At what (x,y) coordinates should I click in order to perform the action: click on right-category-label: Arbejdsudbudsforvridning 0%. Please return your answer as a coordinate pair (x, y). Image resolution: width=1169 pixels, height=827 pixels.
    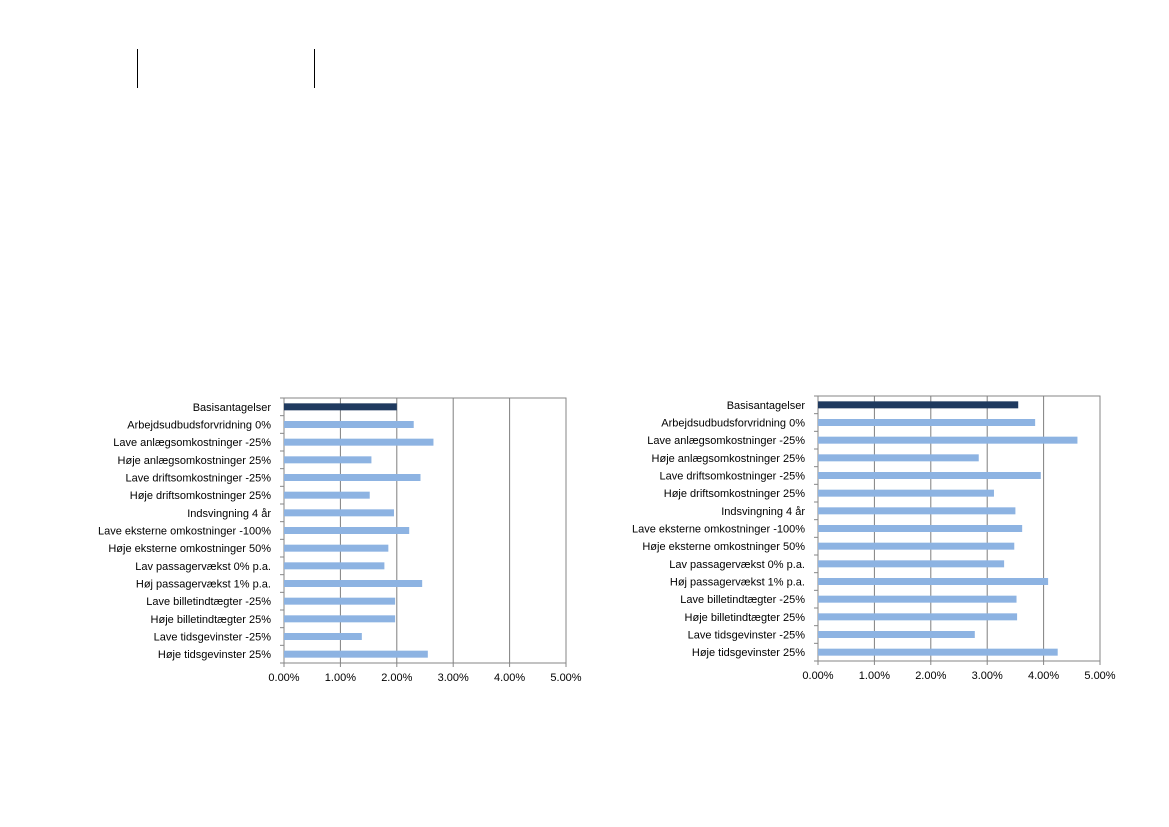
    Looking at the image, I should click on (733, 424).